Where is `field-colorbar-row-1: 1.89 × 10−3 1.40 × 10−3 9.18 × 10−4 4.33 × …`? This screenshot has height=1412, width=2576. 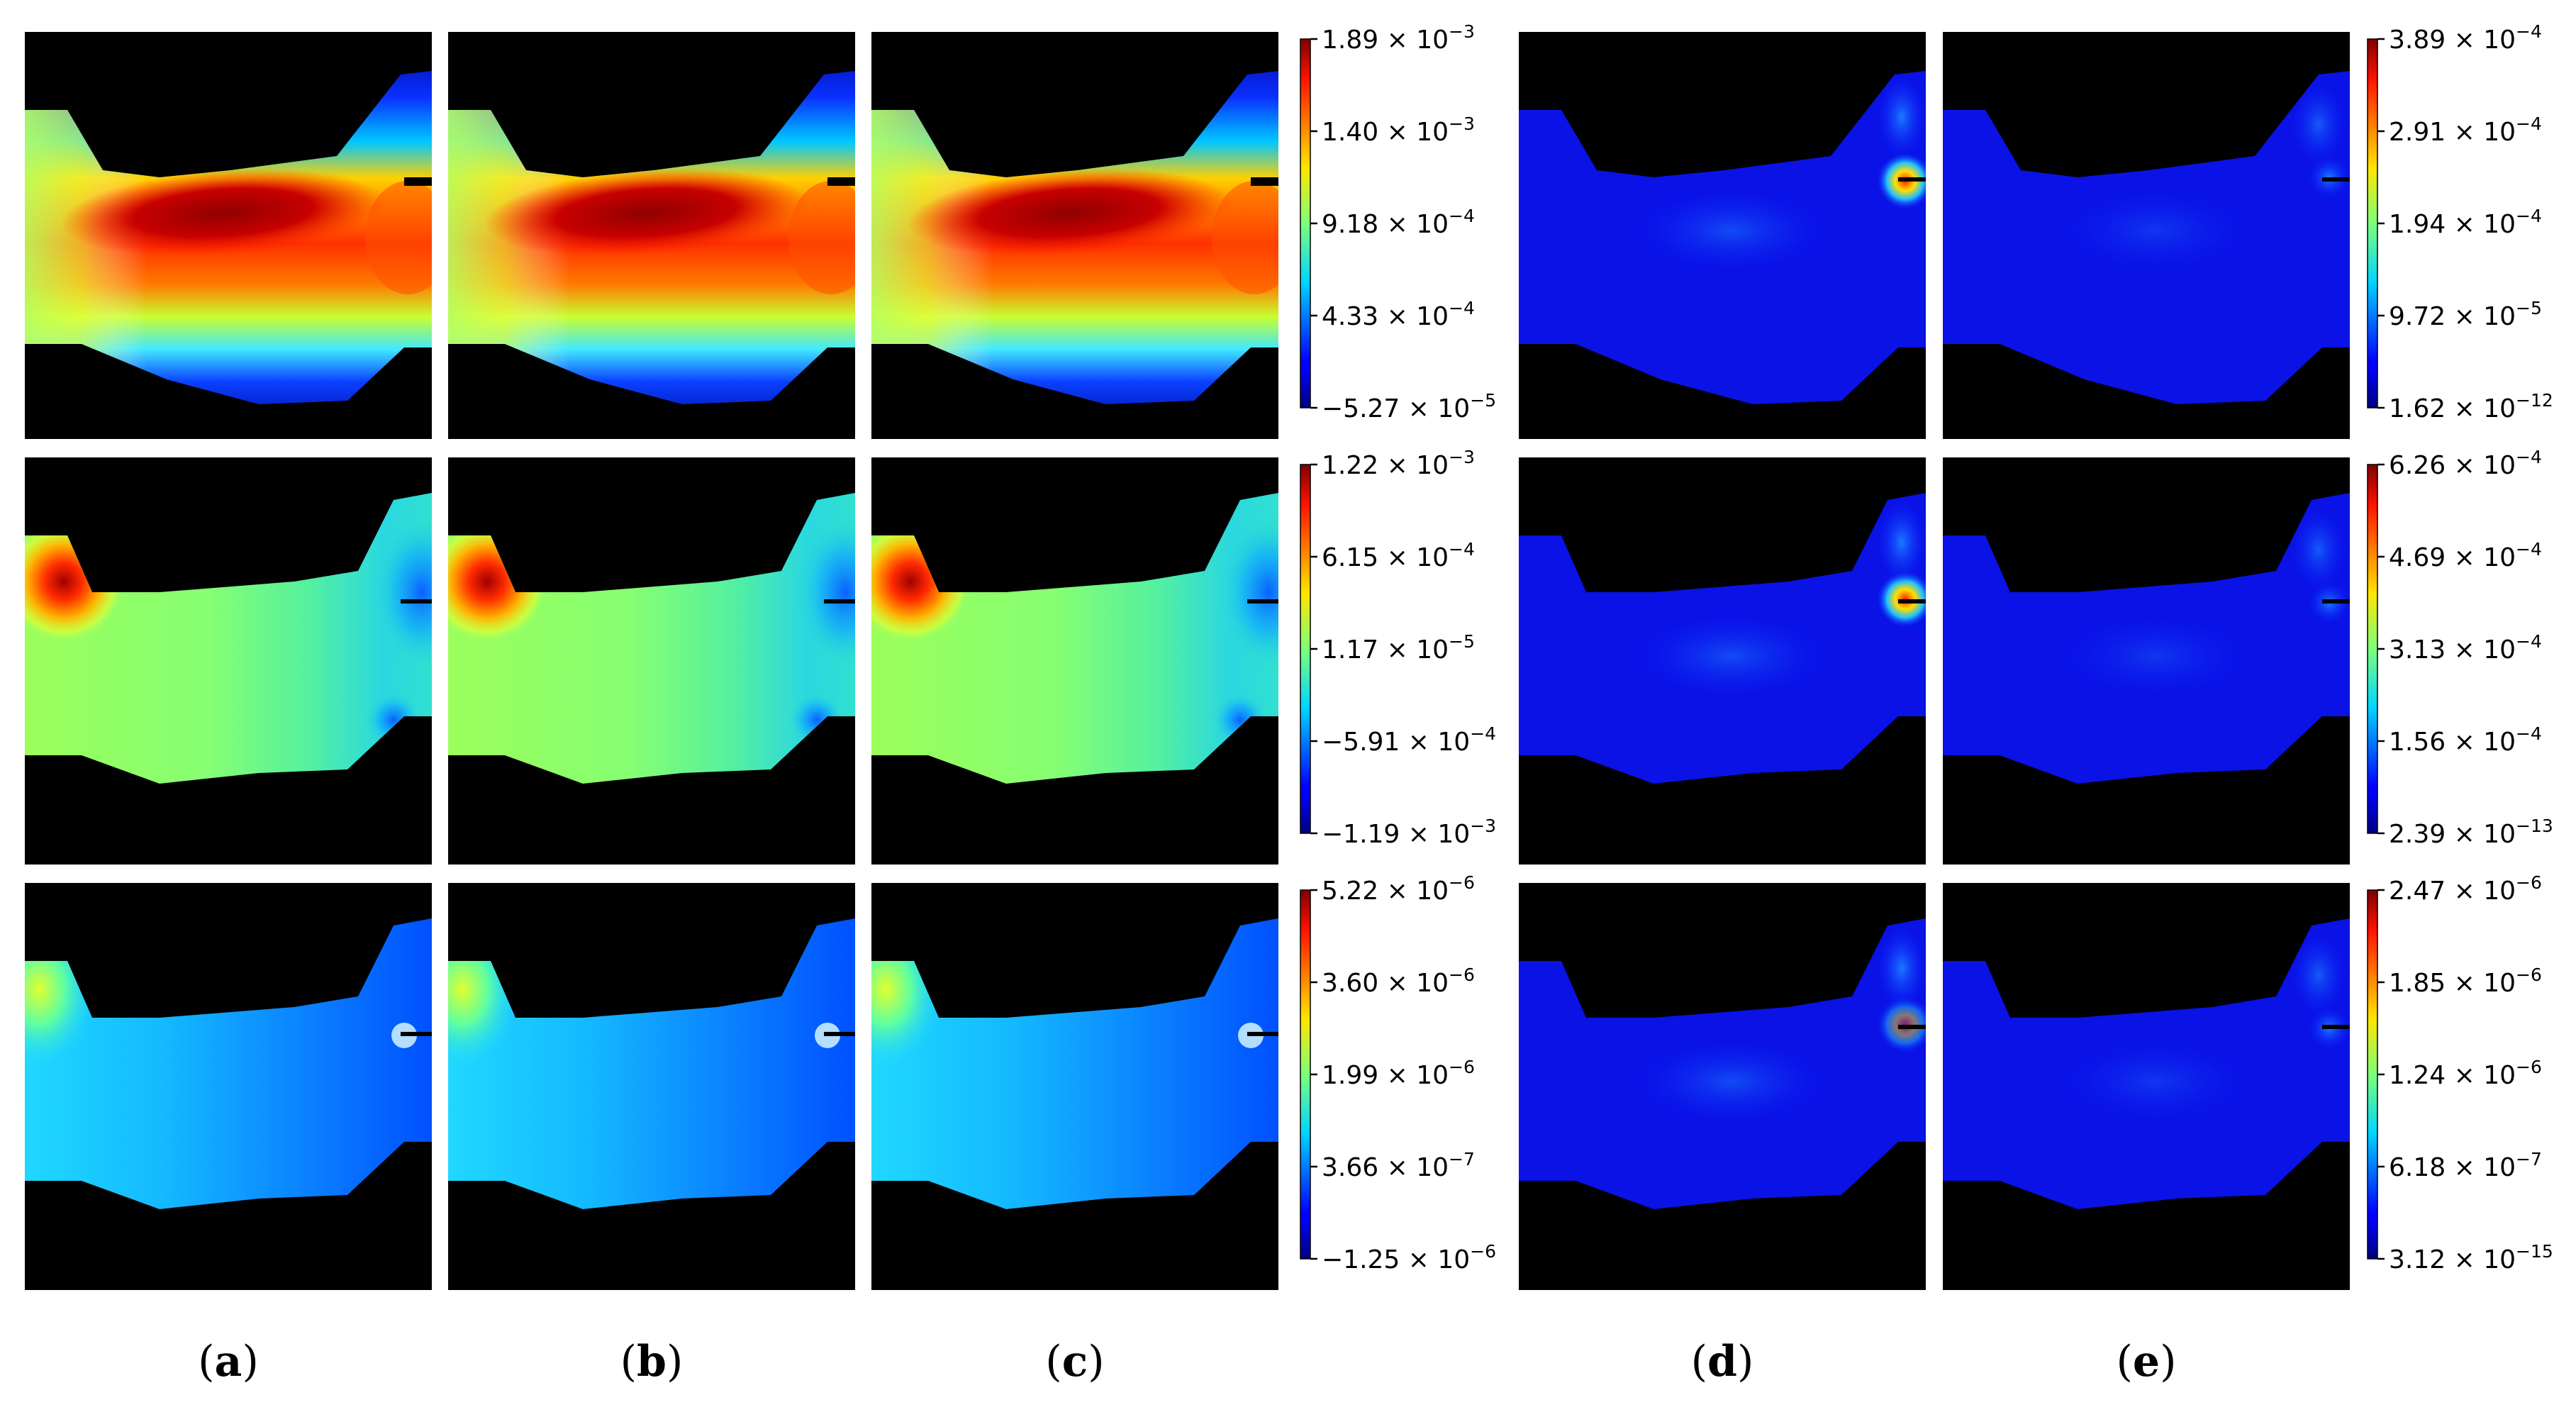
field-colorbar-row-1: 1.89 × 10−3 1.40 × 10−3 9.18 × 10−4 4.33 × … is located at coordinates (1398, 222).